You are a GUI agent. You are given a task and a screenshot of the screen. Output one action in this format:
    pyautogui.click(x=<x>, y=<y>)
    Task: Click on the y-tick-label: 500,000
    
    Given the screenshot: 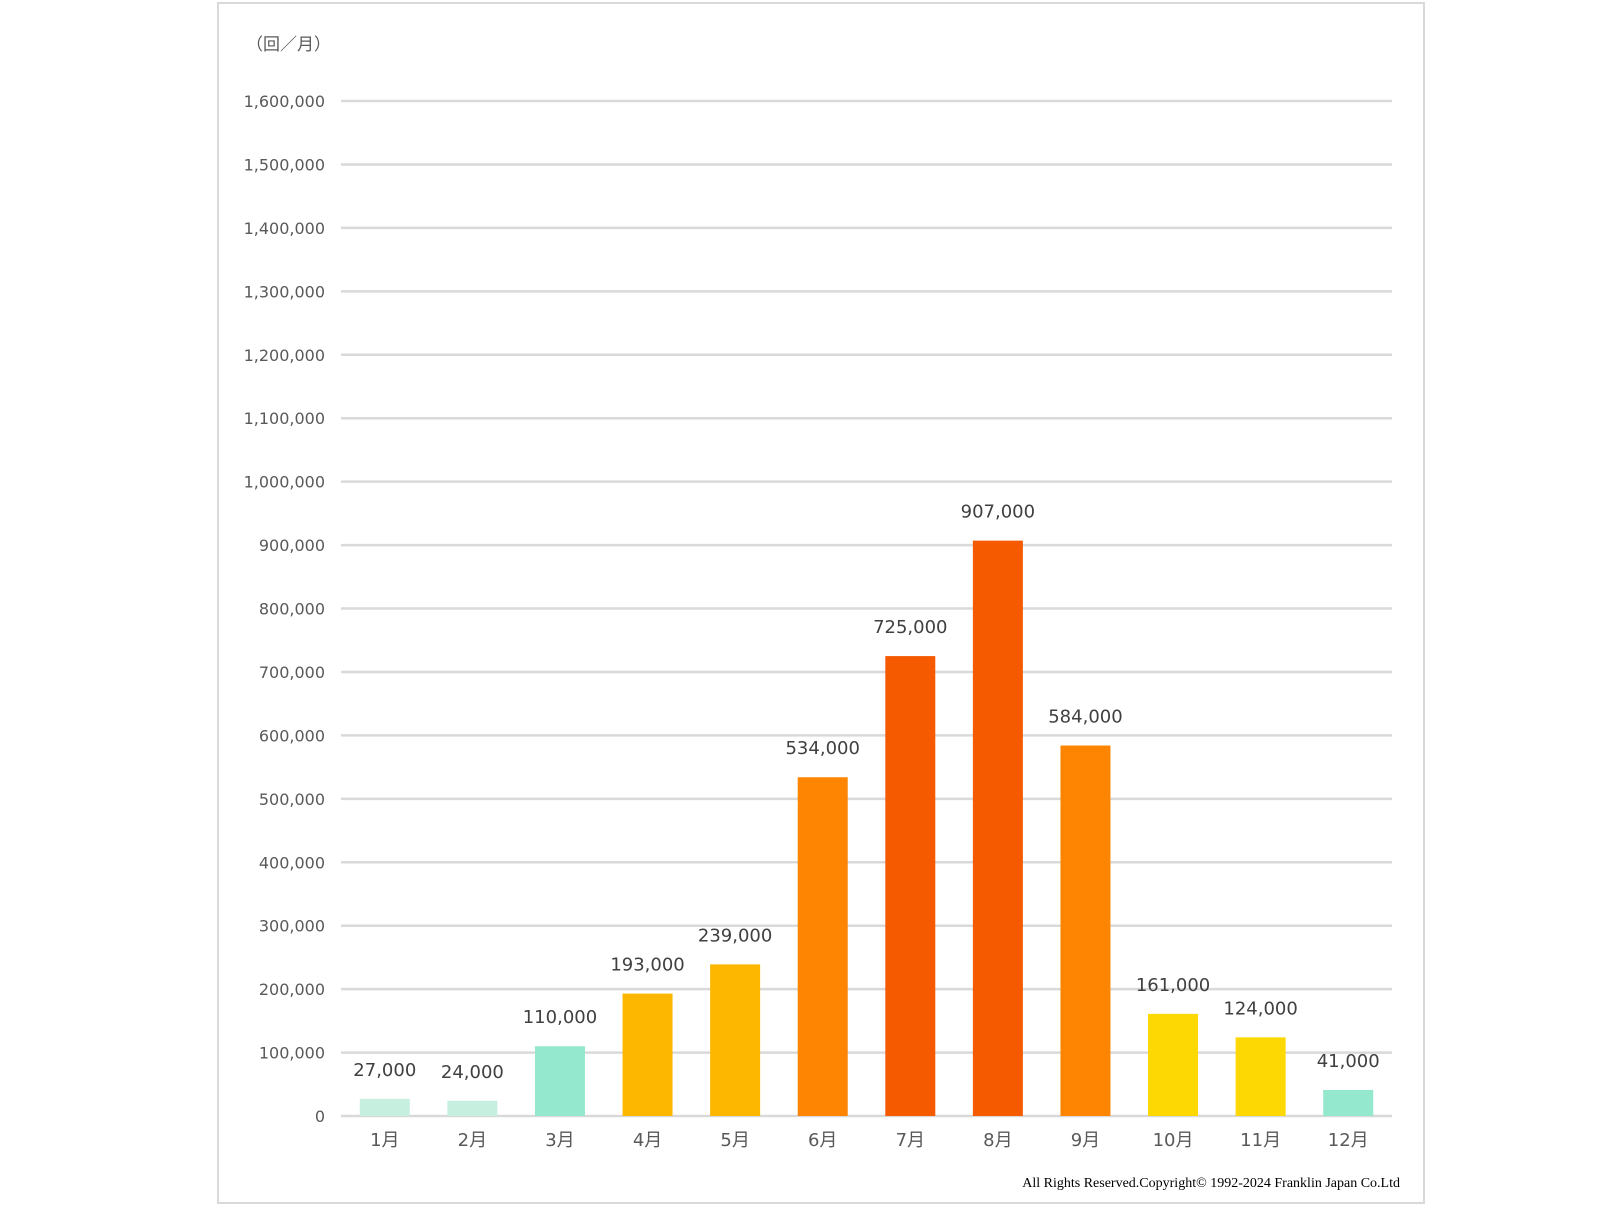 What is the action you would take?
    pyautogui.click(x=292, y=799)
    